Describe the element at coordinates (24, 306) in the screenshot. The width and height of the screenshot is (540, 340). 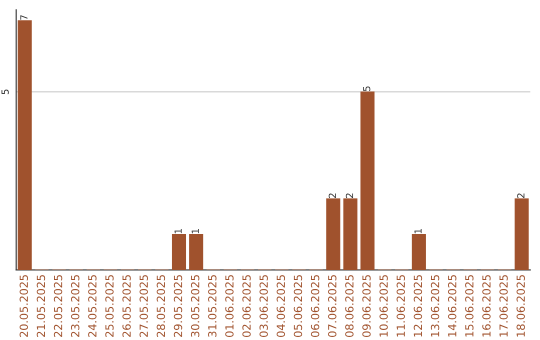
I see `x-tick-label: 20.05.2025` at that location.